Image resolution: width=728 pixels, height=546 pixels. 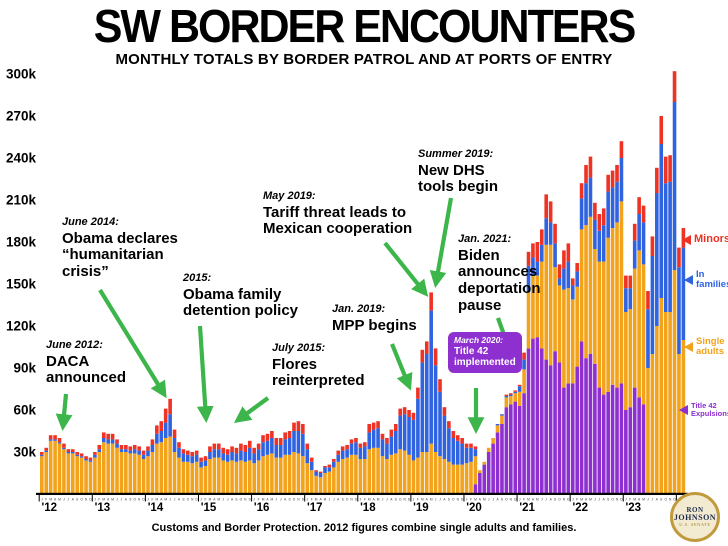 I want to click on annotation-date: March 2020:, so click(x=479, y=340).